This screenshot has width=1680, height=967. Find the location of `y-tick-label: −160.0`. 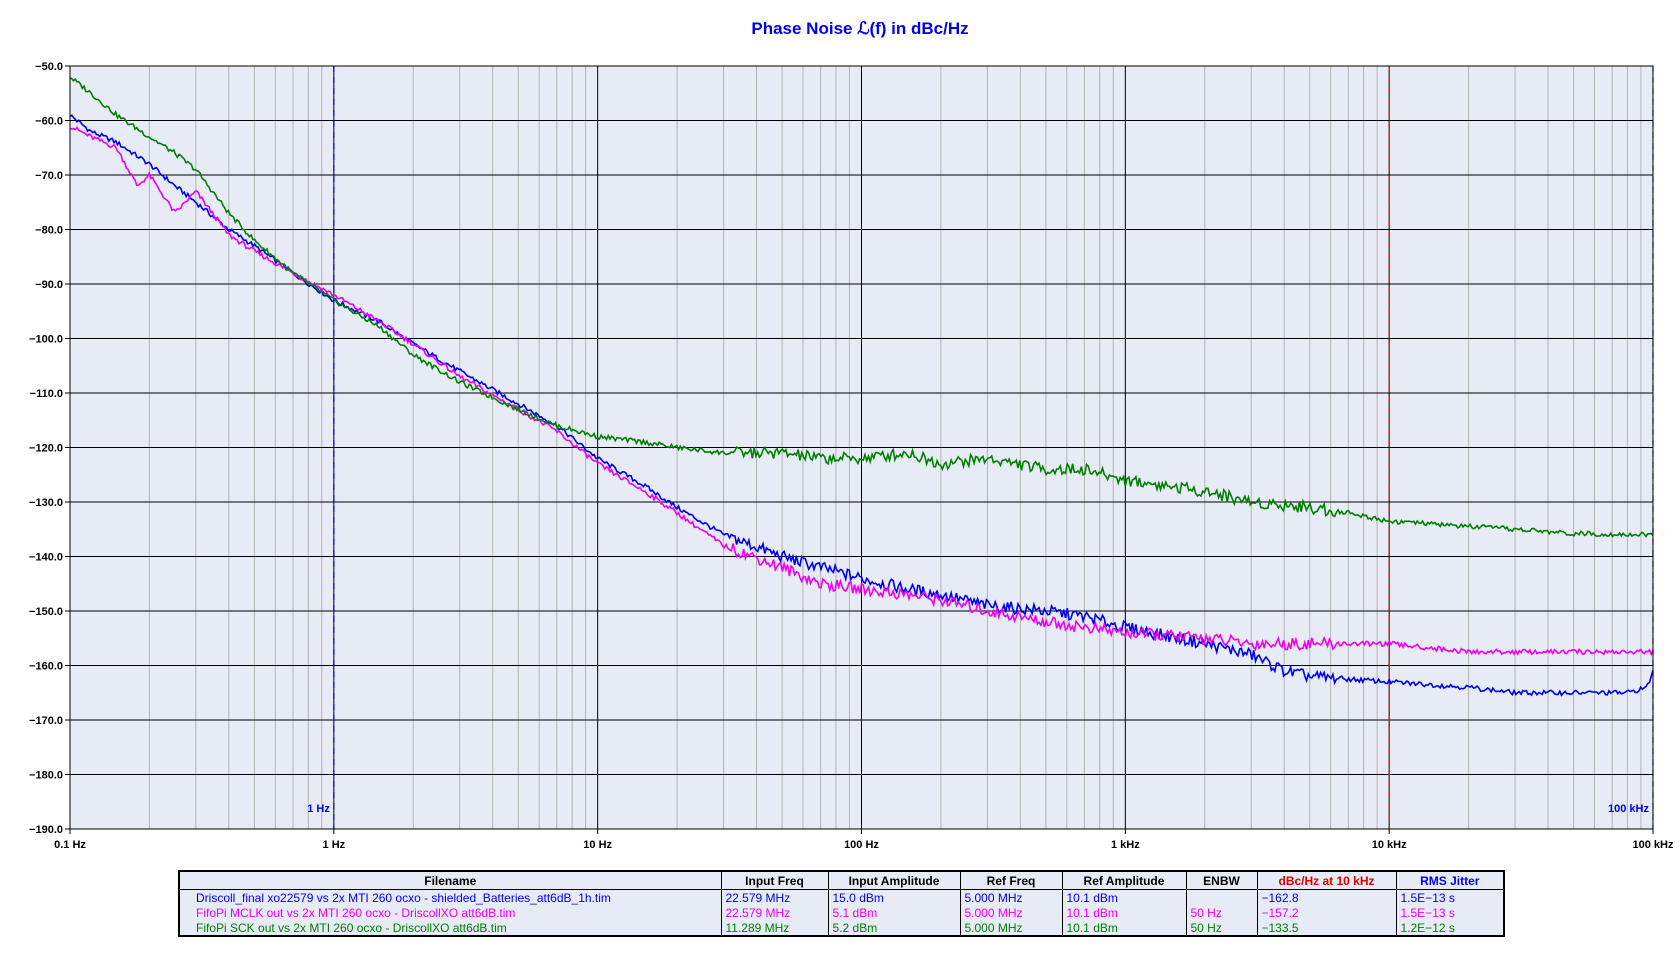

y-tick-label: −160.0 is located at coordinates (46, 667).